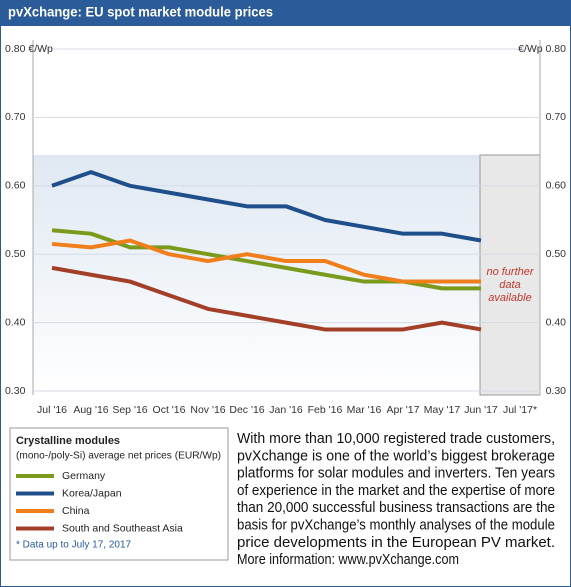 This screenshot has width=571, height=587. I want to click on title-bar, so click(285, 13).